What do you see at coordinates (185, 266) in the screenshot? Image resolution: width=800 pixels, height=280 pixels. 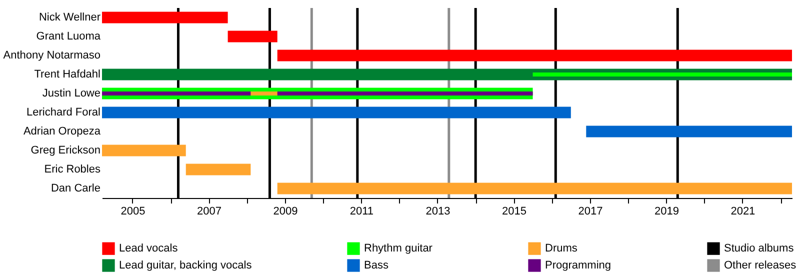 I see `legend-label: Lead guitar, backing vocals` at bounding box center [185, 266].